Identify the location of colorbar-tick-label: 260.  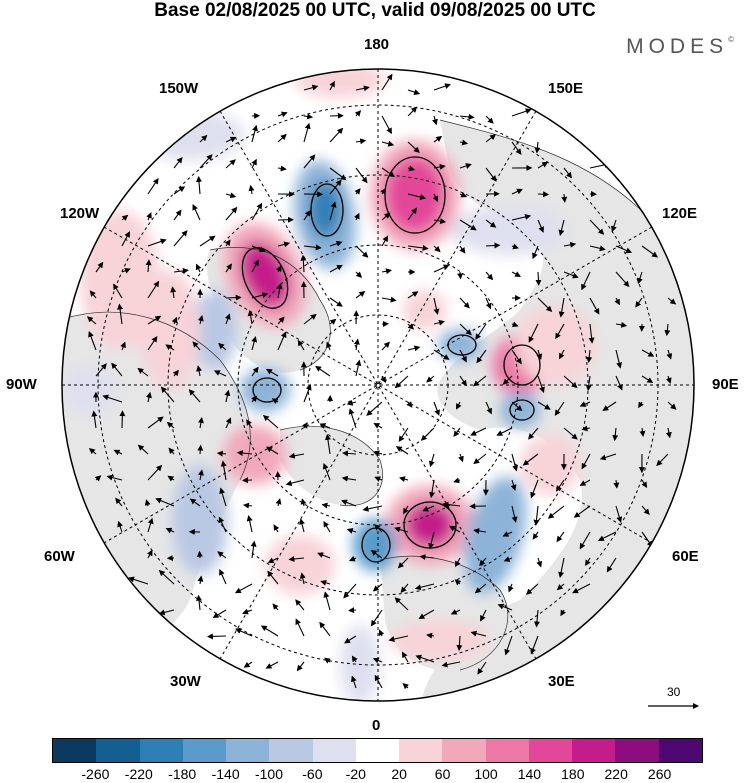
(659, 774).